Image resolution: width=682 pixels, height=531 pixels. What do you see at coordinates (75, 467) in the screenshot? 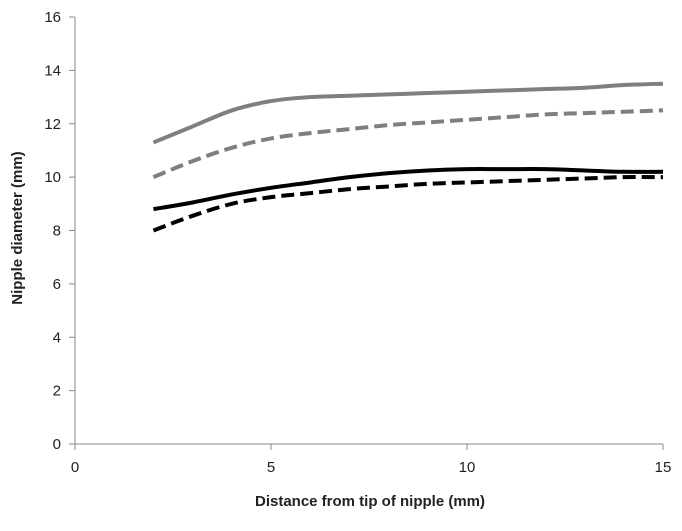
I see `x-tick-label: 0` at bounding box center [75, 467].